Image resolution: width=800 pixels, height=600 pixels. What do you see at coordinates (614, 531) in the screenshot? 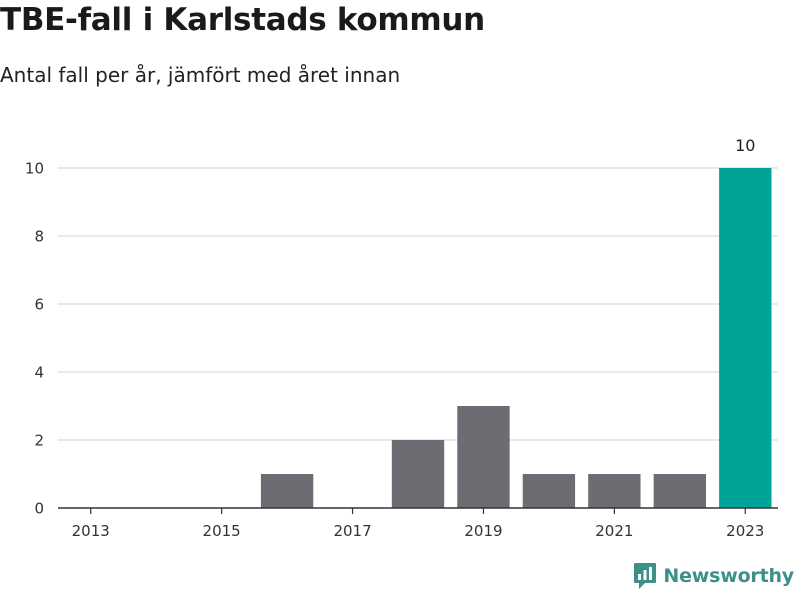
I see `x-tick-label-2021: 2021` at bounding box center [614, 531].